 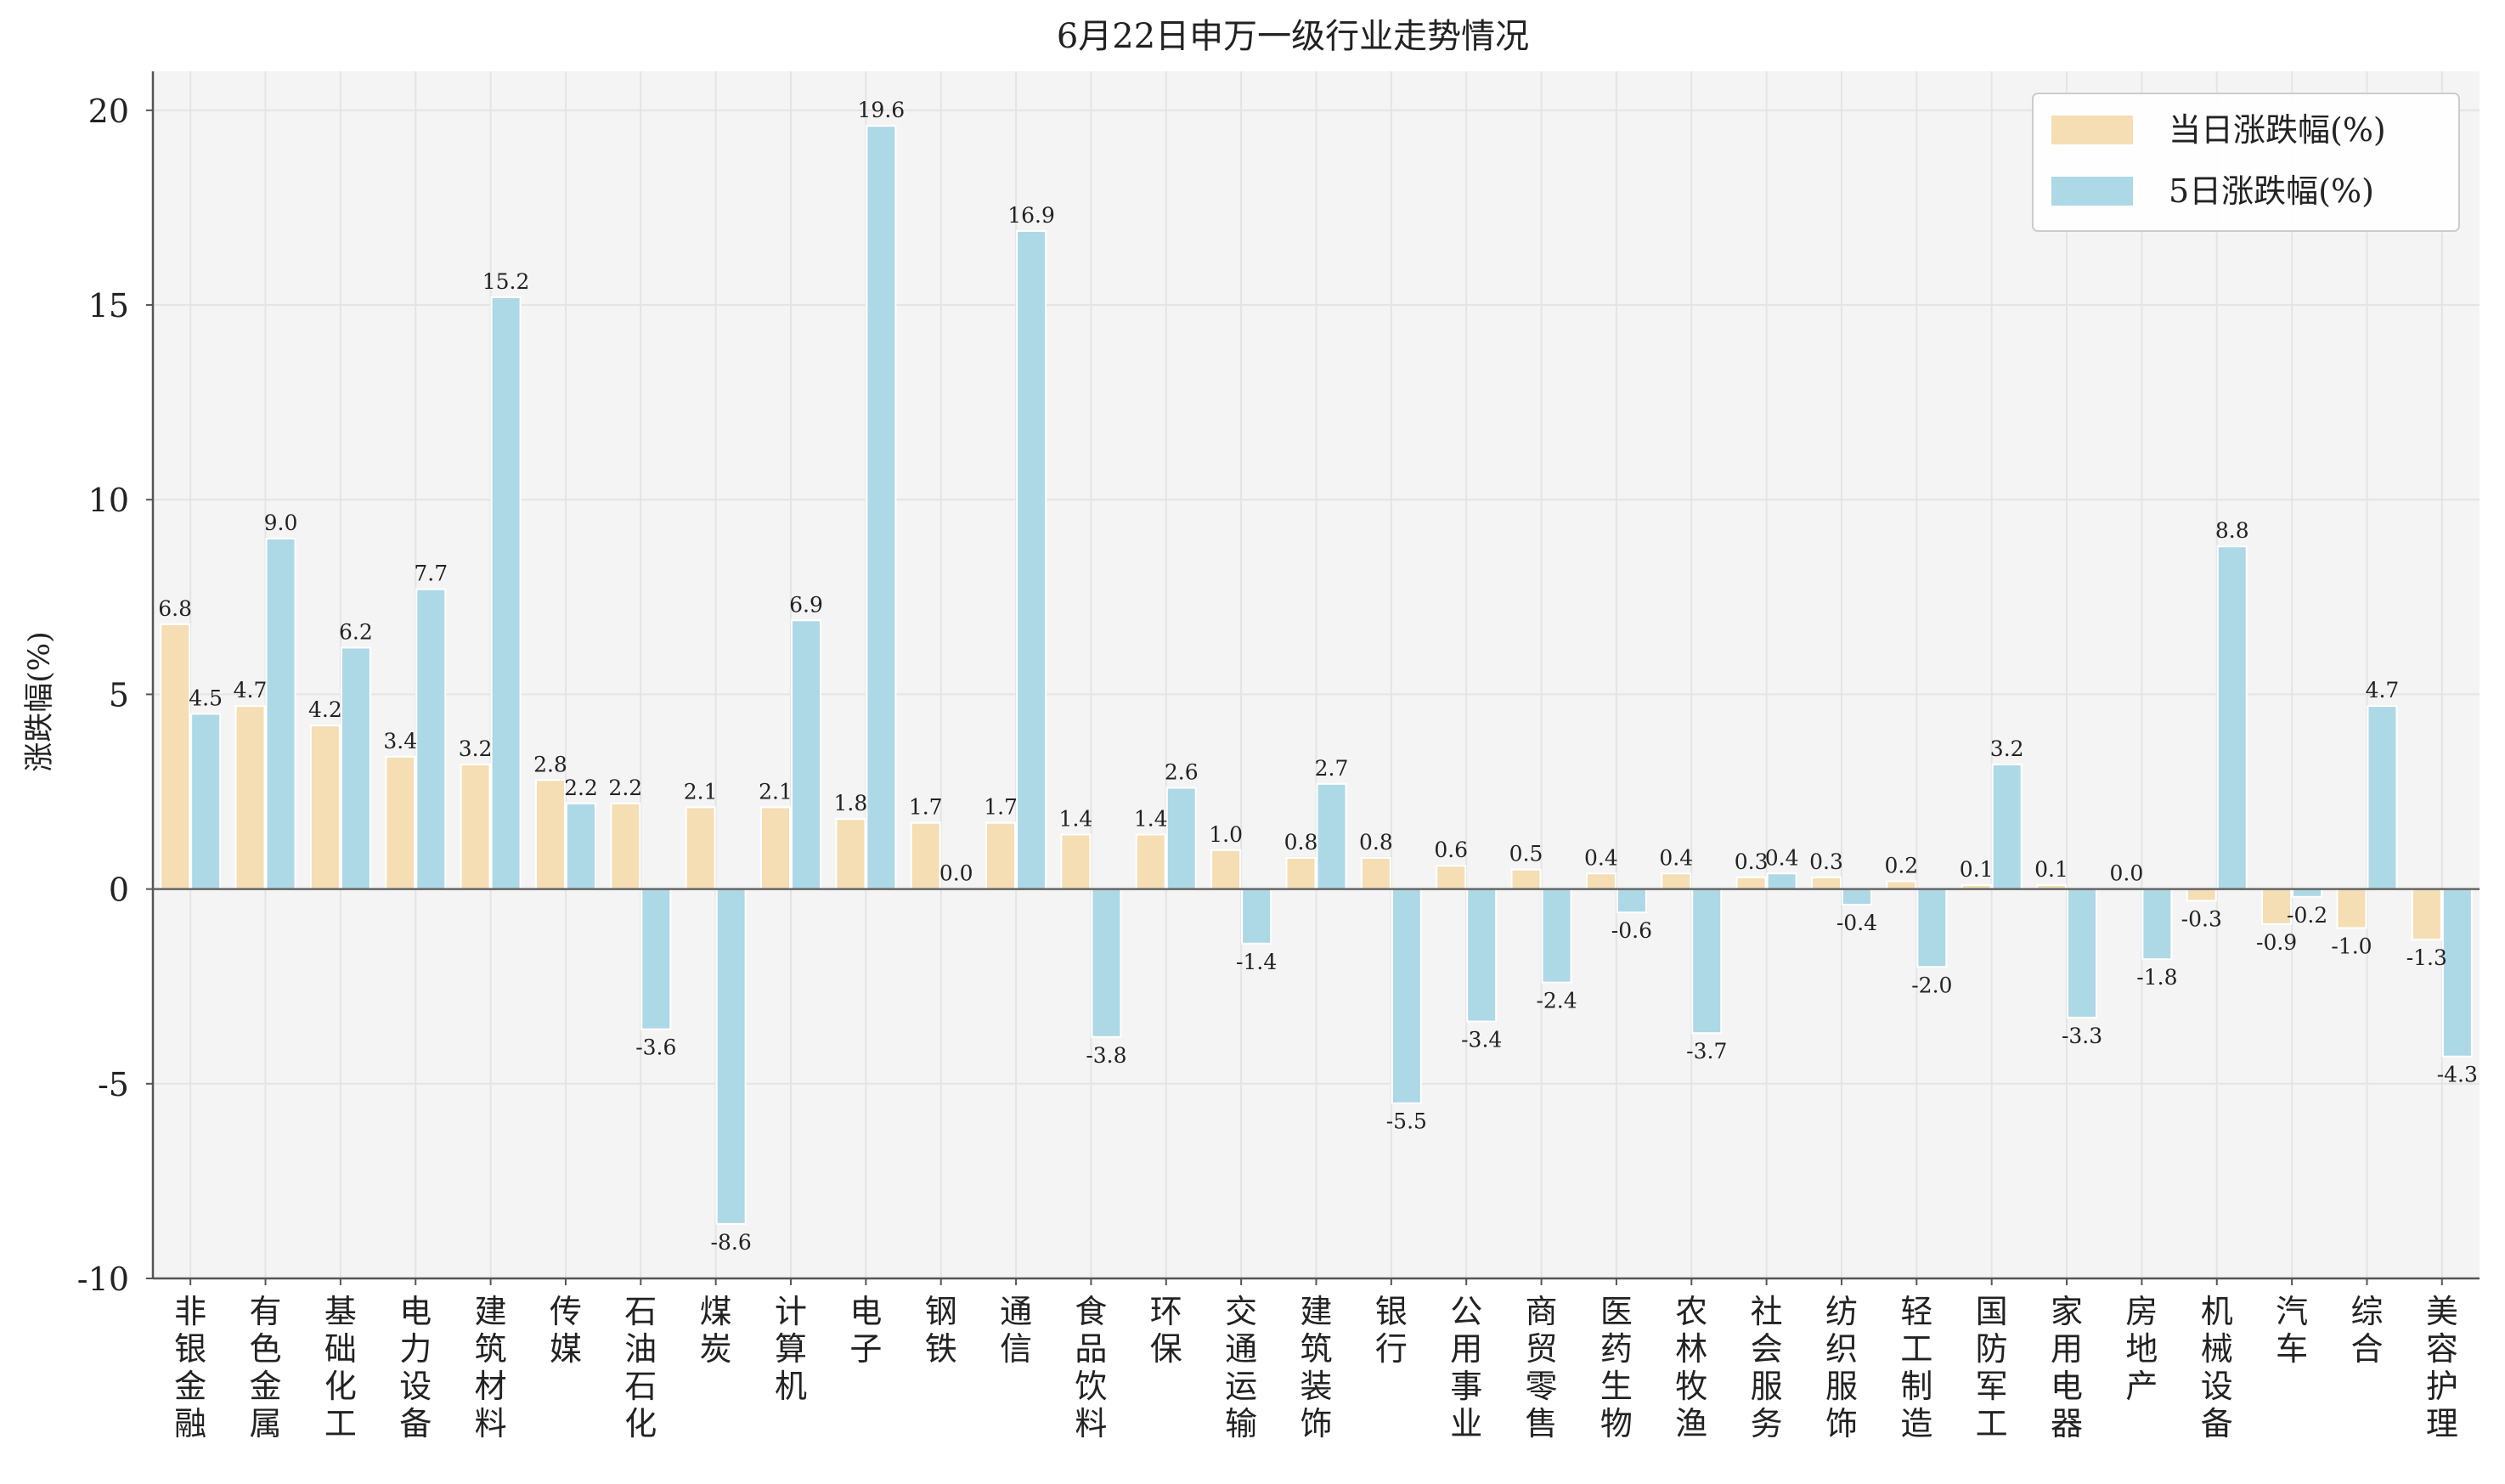 What do you see at coordinates (701, 791) in the screenshot?
I see `data-label: 2.1` at bounding box center [701, 791].